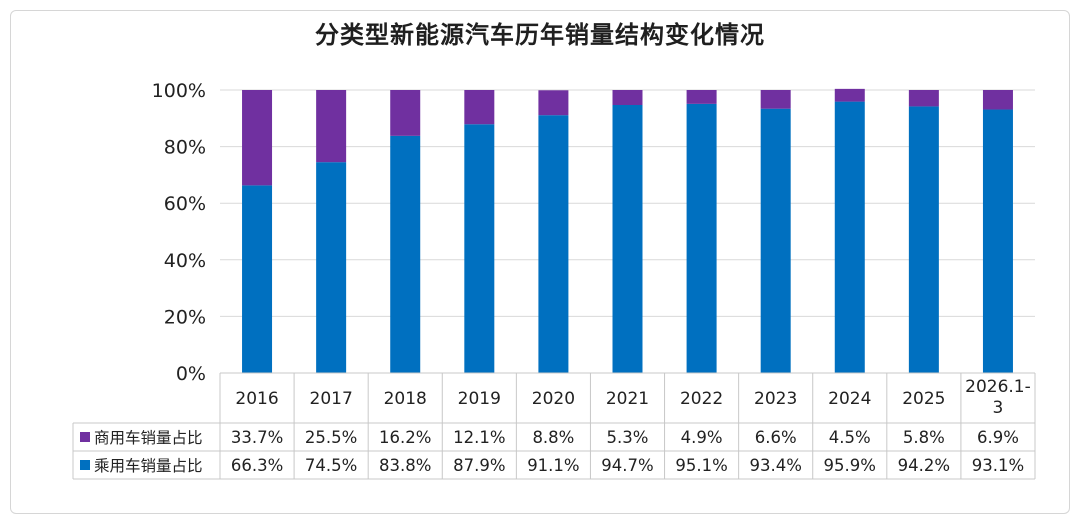 The height and width of the screenshot is (524, 1080). Describe the element at coordinates (775, 399) in the screenshot. I see `category-label: 2023` at that location.